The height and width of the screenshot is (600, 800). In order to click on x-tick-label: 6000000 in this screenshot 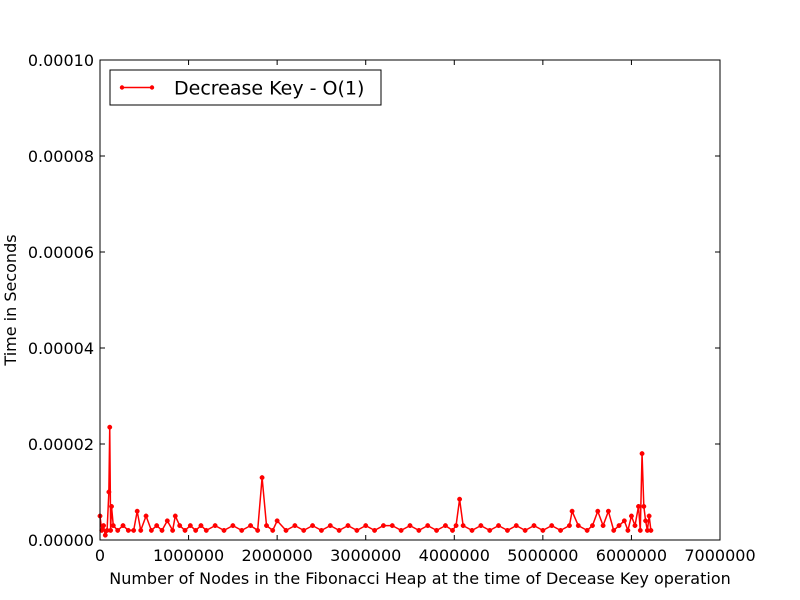, I will do `click(631, 555)`.